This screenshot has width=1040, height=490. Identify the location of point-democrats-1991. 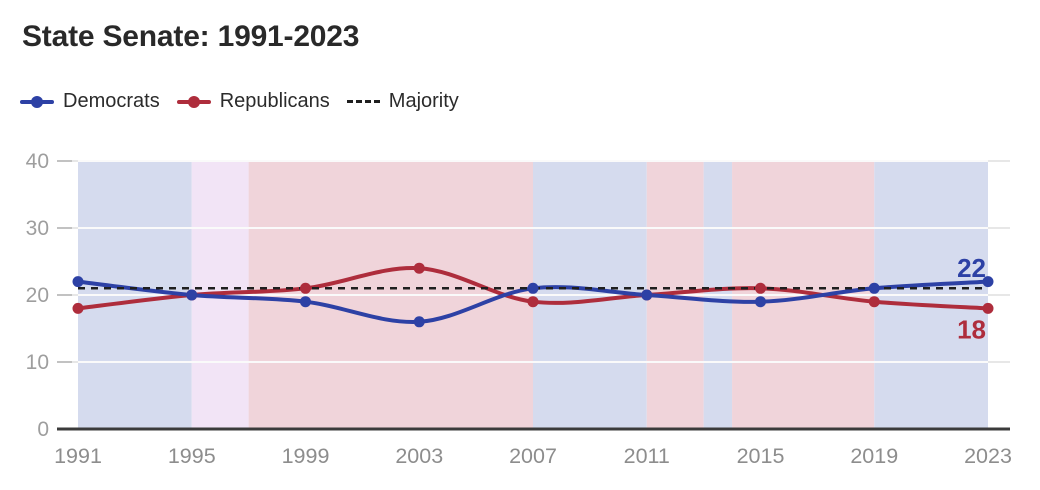
(78, 282).